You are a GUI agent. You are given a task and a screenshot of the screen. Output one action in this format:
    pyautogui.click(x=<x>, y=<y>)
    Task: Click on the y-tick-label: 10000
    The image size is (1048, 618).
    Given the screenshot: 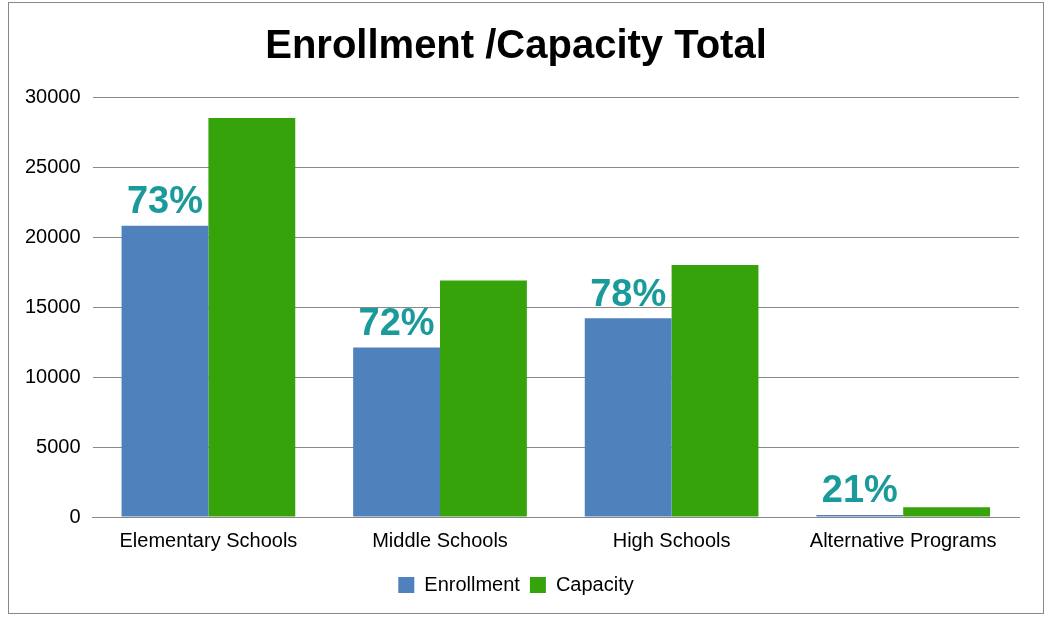 What is the action you would take?
    pyautogui.click(x=52, y=375)
    